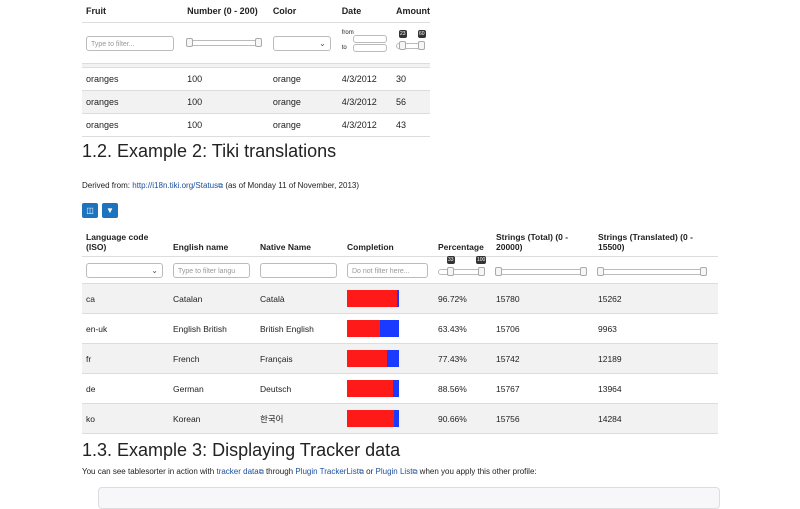  I want to click on filter-toggle-button: ▼, so click(110, 210).